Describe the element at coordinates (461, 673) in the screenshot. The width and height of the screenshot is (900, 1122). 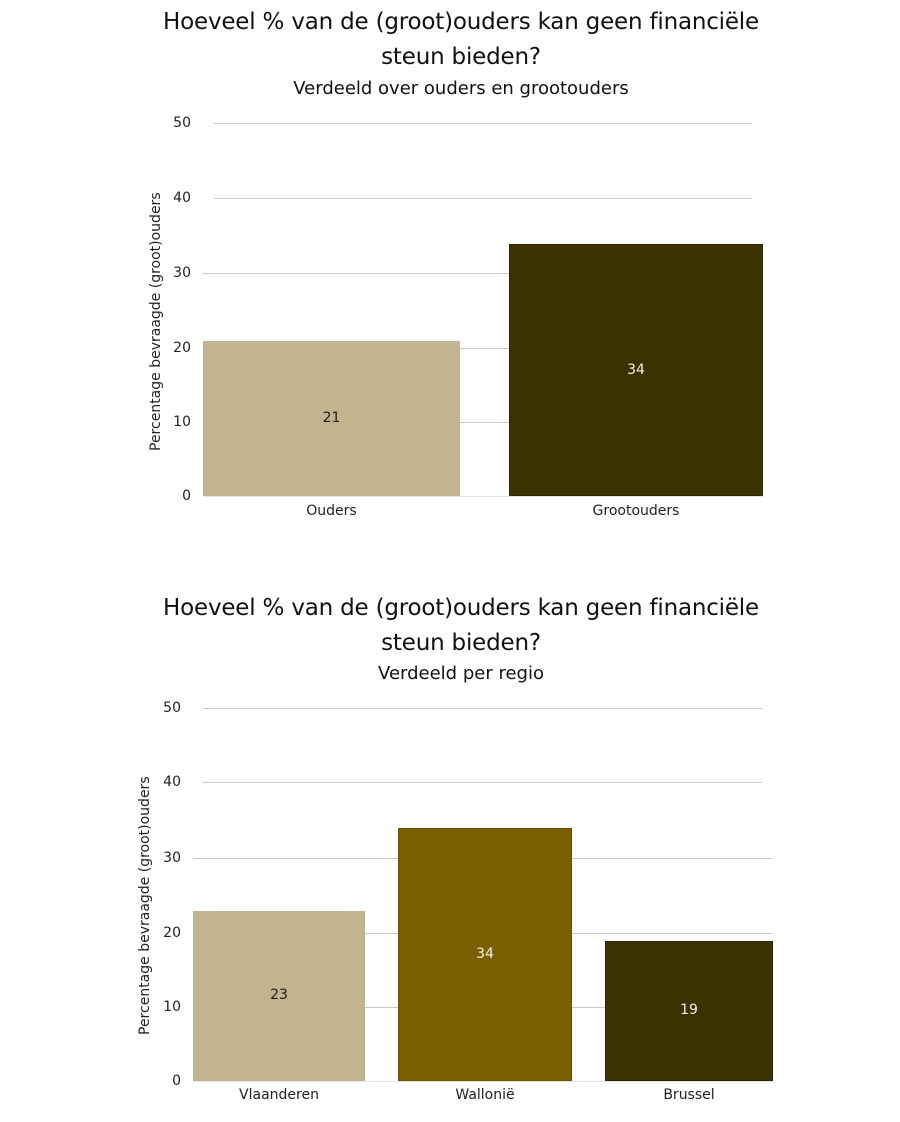
I see `chart-subtitle: Verdeeld per regio` at that location.